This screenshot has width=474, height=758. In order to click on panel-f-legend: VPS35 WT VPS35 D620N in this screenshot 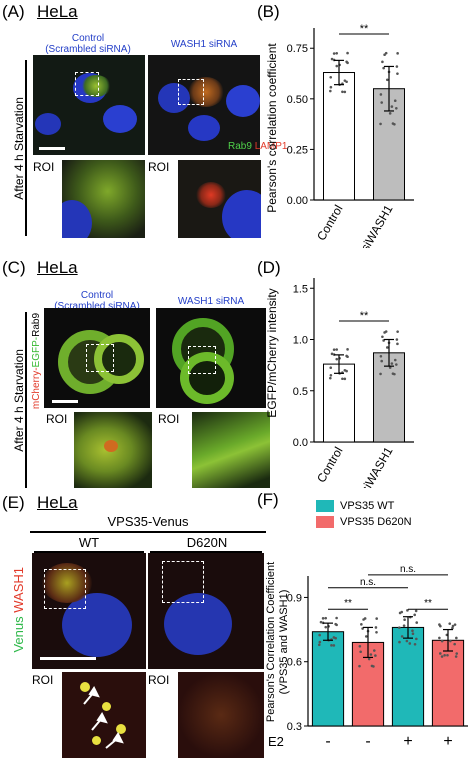, I will do `click(364, 514)`.